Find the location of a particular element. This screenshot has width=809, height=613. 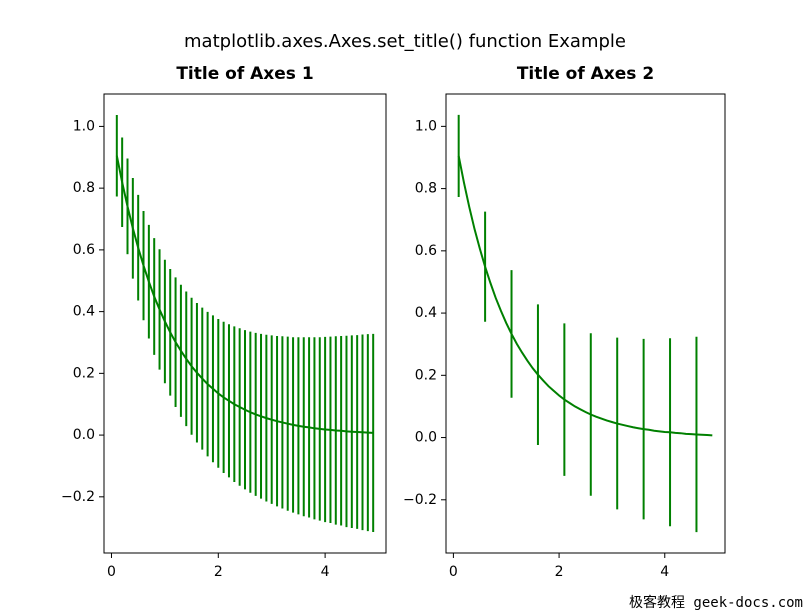

axes-title: Title of Axes 1 is located at coordinates (244, 74).